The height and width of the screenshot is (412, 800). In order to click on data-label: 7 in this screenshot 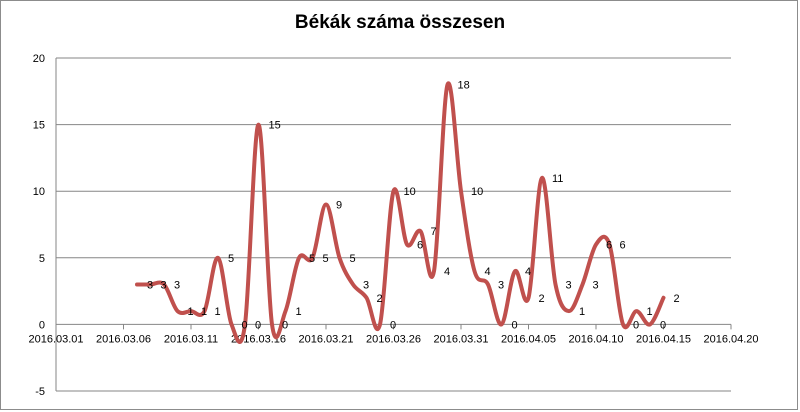, I will do `click(434, 232)`.